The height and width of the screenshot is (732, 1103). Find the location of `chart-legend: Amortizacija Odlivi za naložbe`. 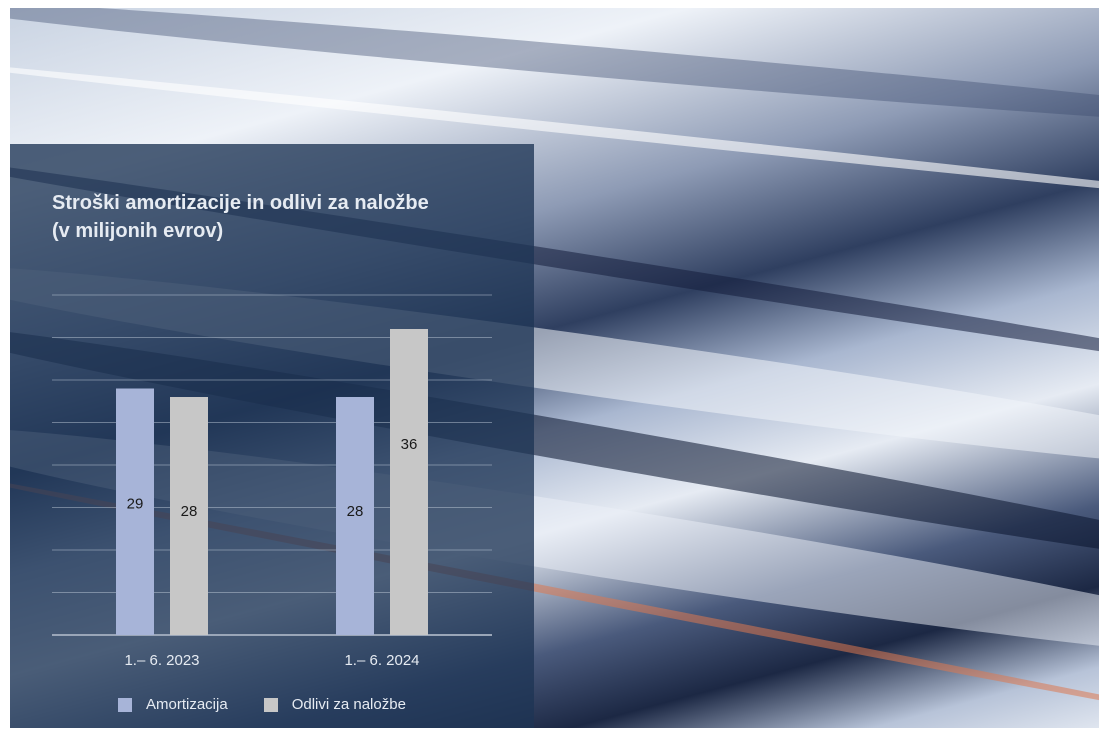

chart-legend: Amortizacija Odlivi za naložbe is located at coordinates (280, 704).